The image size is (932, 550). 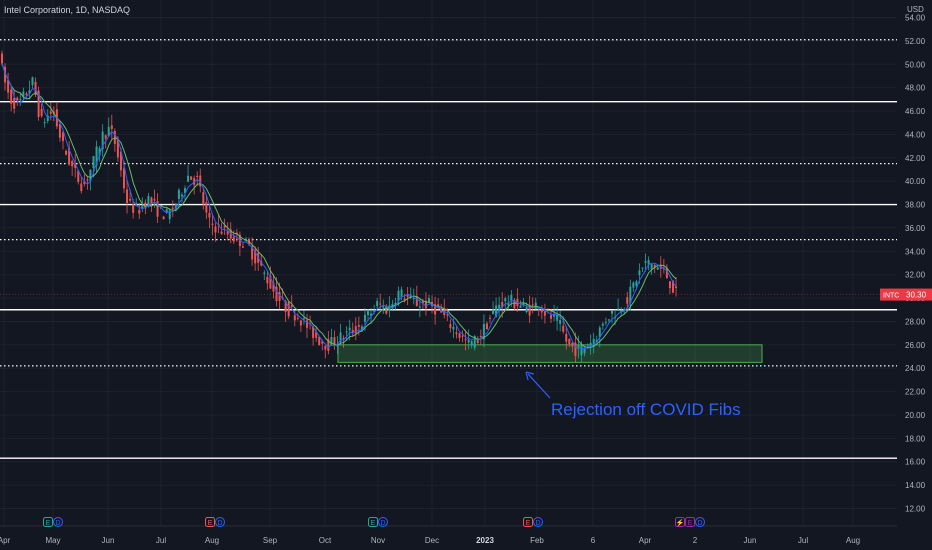 I want to click on event-marker: ⚡ E D, so click(x=690, y=522).